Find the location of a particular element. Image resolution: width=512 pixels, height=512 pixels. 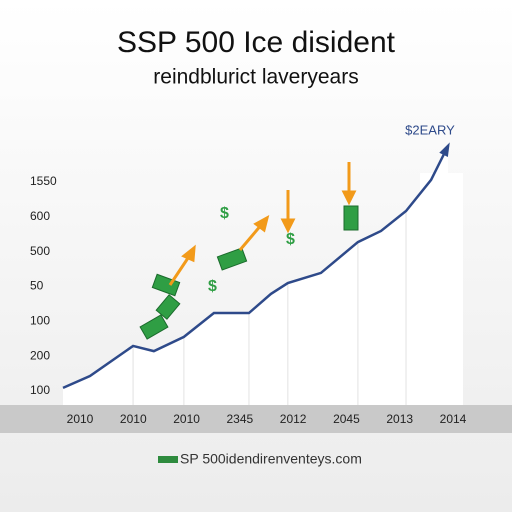

chart-subtitle: reindblurict laveryears is located at coordinates (255, 77).